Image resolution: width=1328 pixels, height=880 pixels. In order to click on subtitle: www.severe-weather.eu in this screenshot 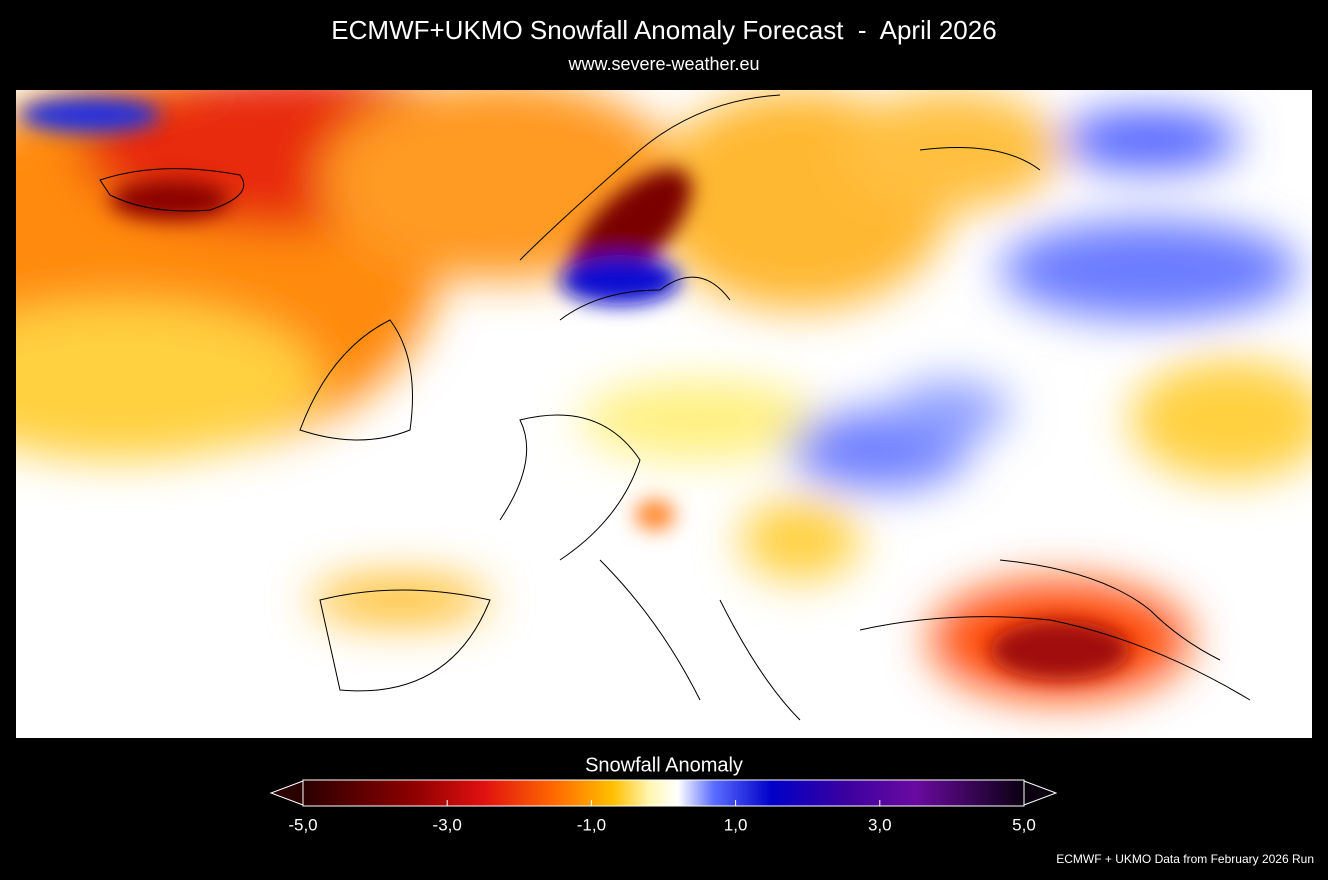, I will do `click(663, 64)`.